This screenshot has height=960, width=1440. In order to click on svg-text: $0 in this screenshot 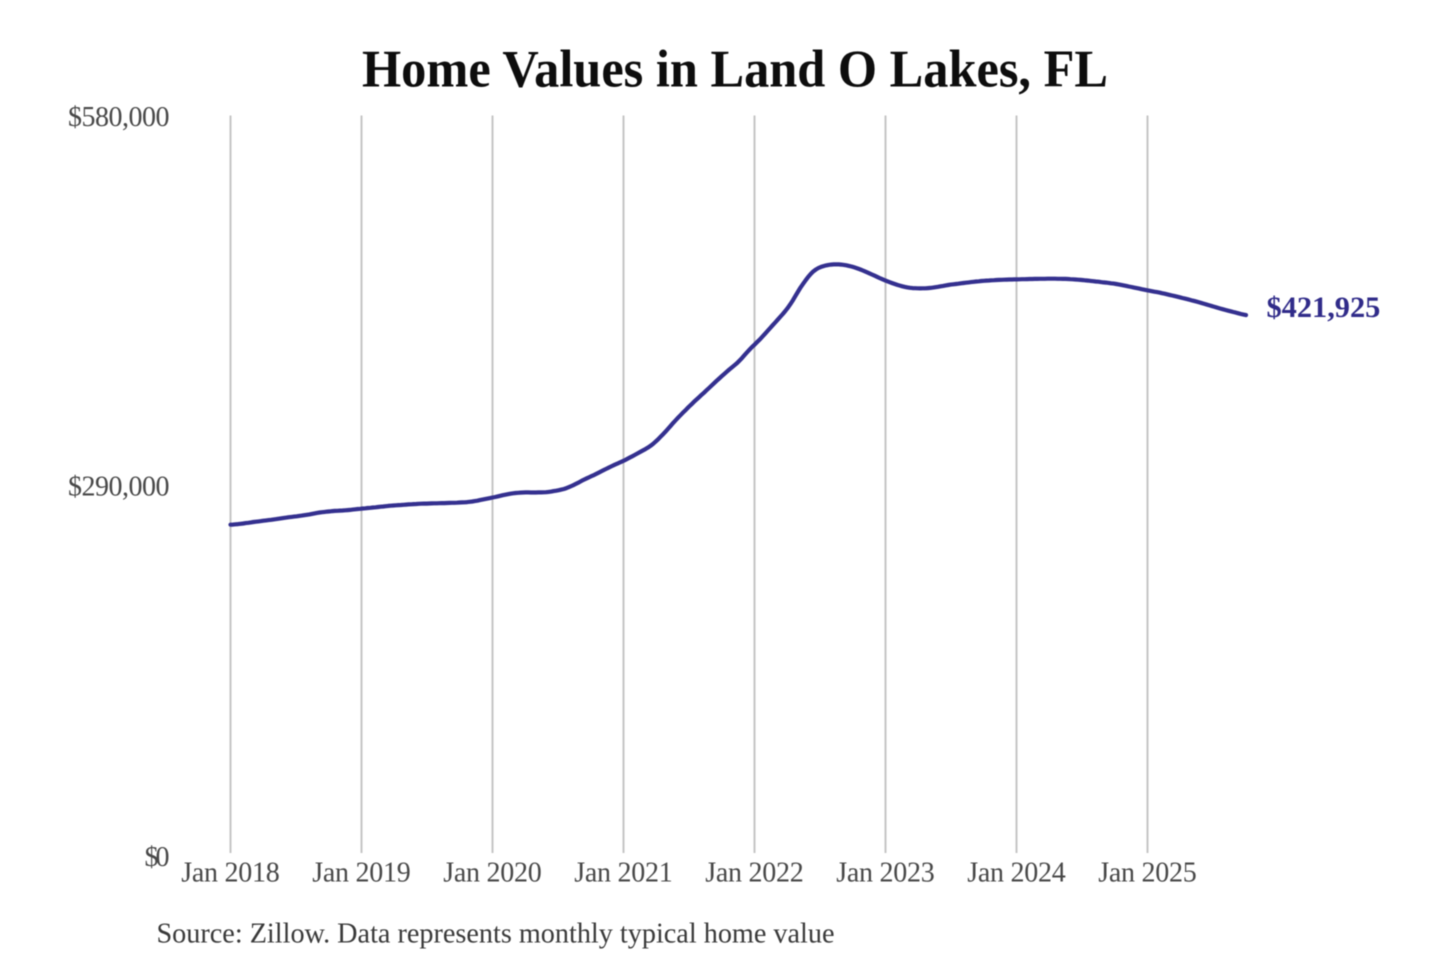, I will do `click(157, 857)`.